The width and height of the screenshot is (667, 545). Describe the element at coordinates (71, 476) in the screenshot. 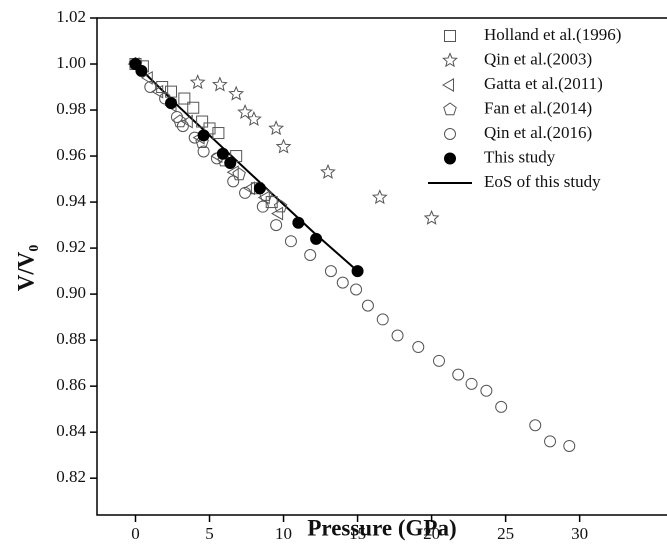

I see `y-tick-label: 0.82` at that location.